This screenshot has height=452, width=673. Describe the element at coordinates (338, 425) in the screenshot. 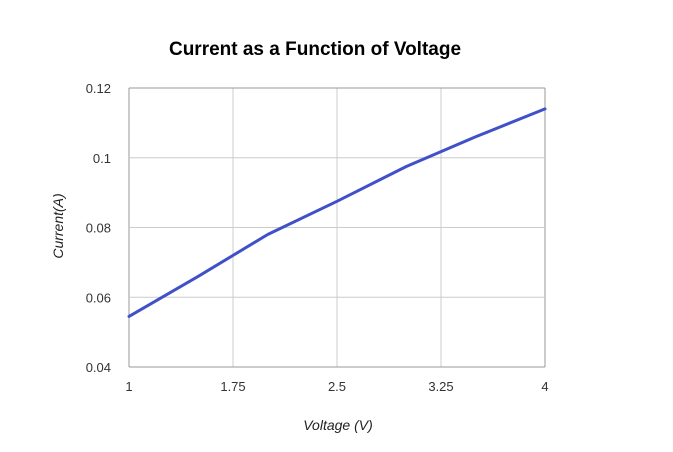

I see `x-axis-label: Voltage (V)` at that location.